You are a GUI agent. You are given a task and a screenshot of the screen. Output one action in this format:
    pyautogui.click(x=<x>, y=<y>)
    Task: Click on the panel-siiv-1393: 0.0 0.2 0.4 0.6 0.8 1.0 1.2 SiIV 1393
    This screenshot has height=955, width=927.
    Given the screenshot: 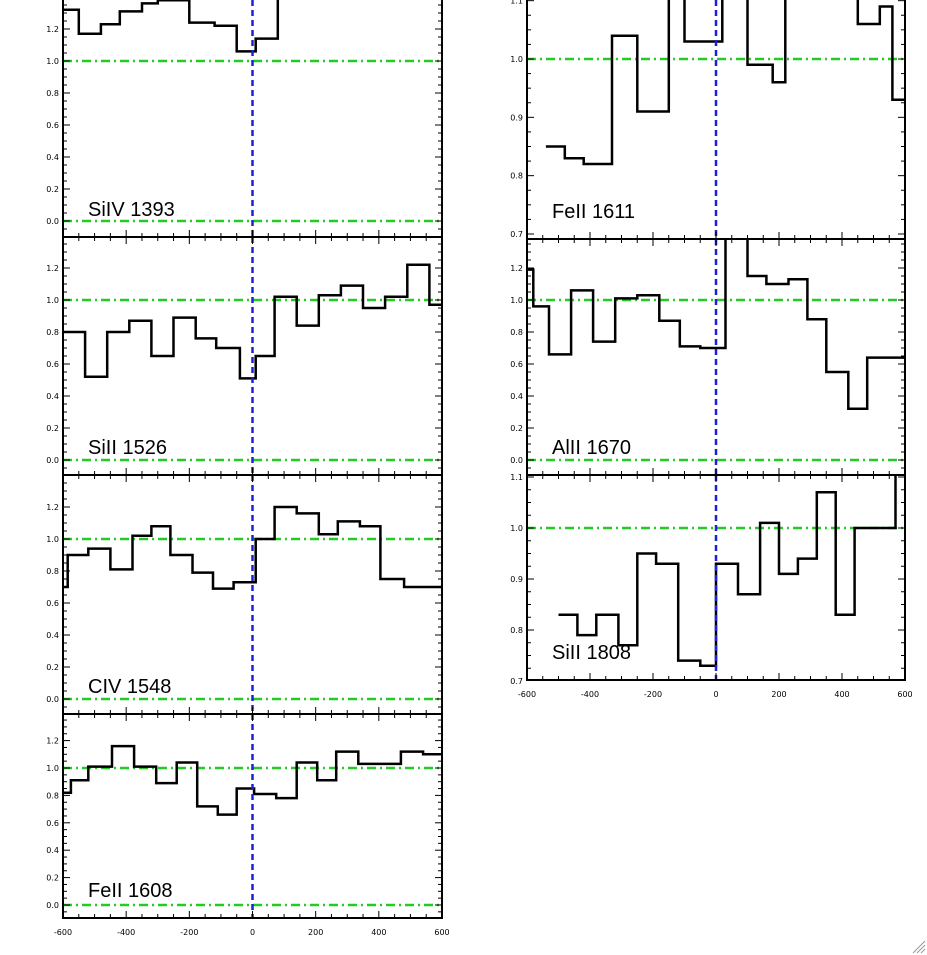 What is the action you would take?
    pyautogui.click(x=244, y=119)
    